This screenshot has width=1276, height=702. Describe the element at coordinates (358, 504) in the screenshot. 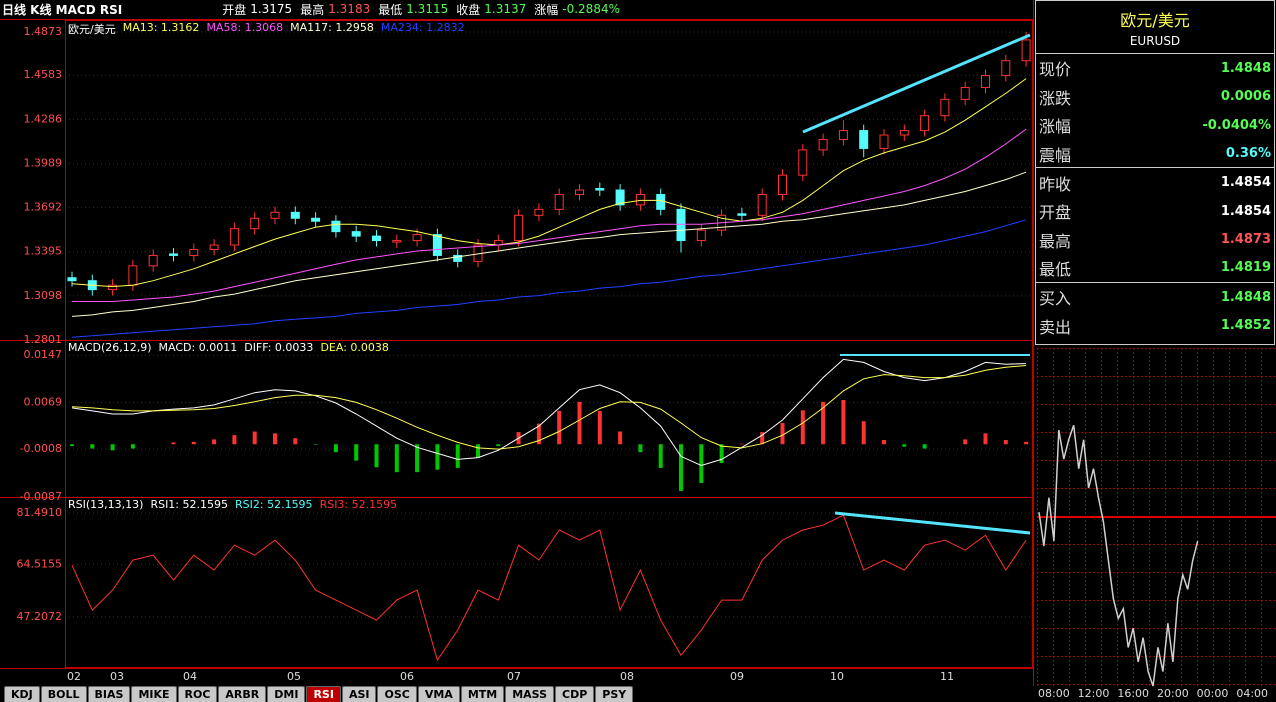

I see `legend-entry: RSI3: 52.1595` at that location.